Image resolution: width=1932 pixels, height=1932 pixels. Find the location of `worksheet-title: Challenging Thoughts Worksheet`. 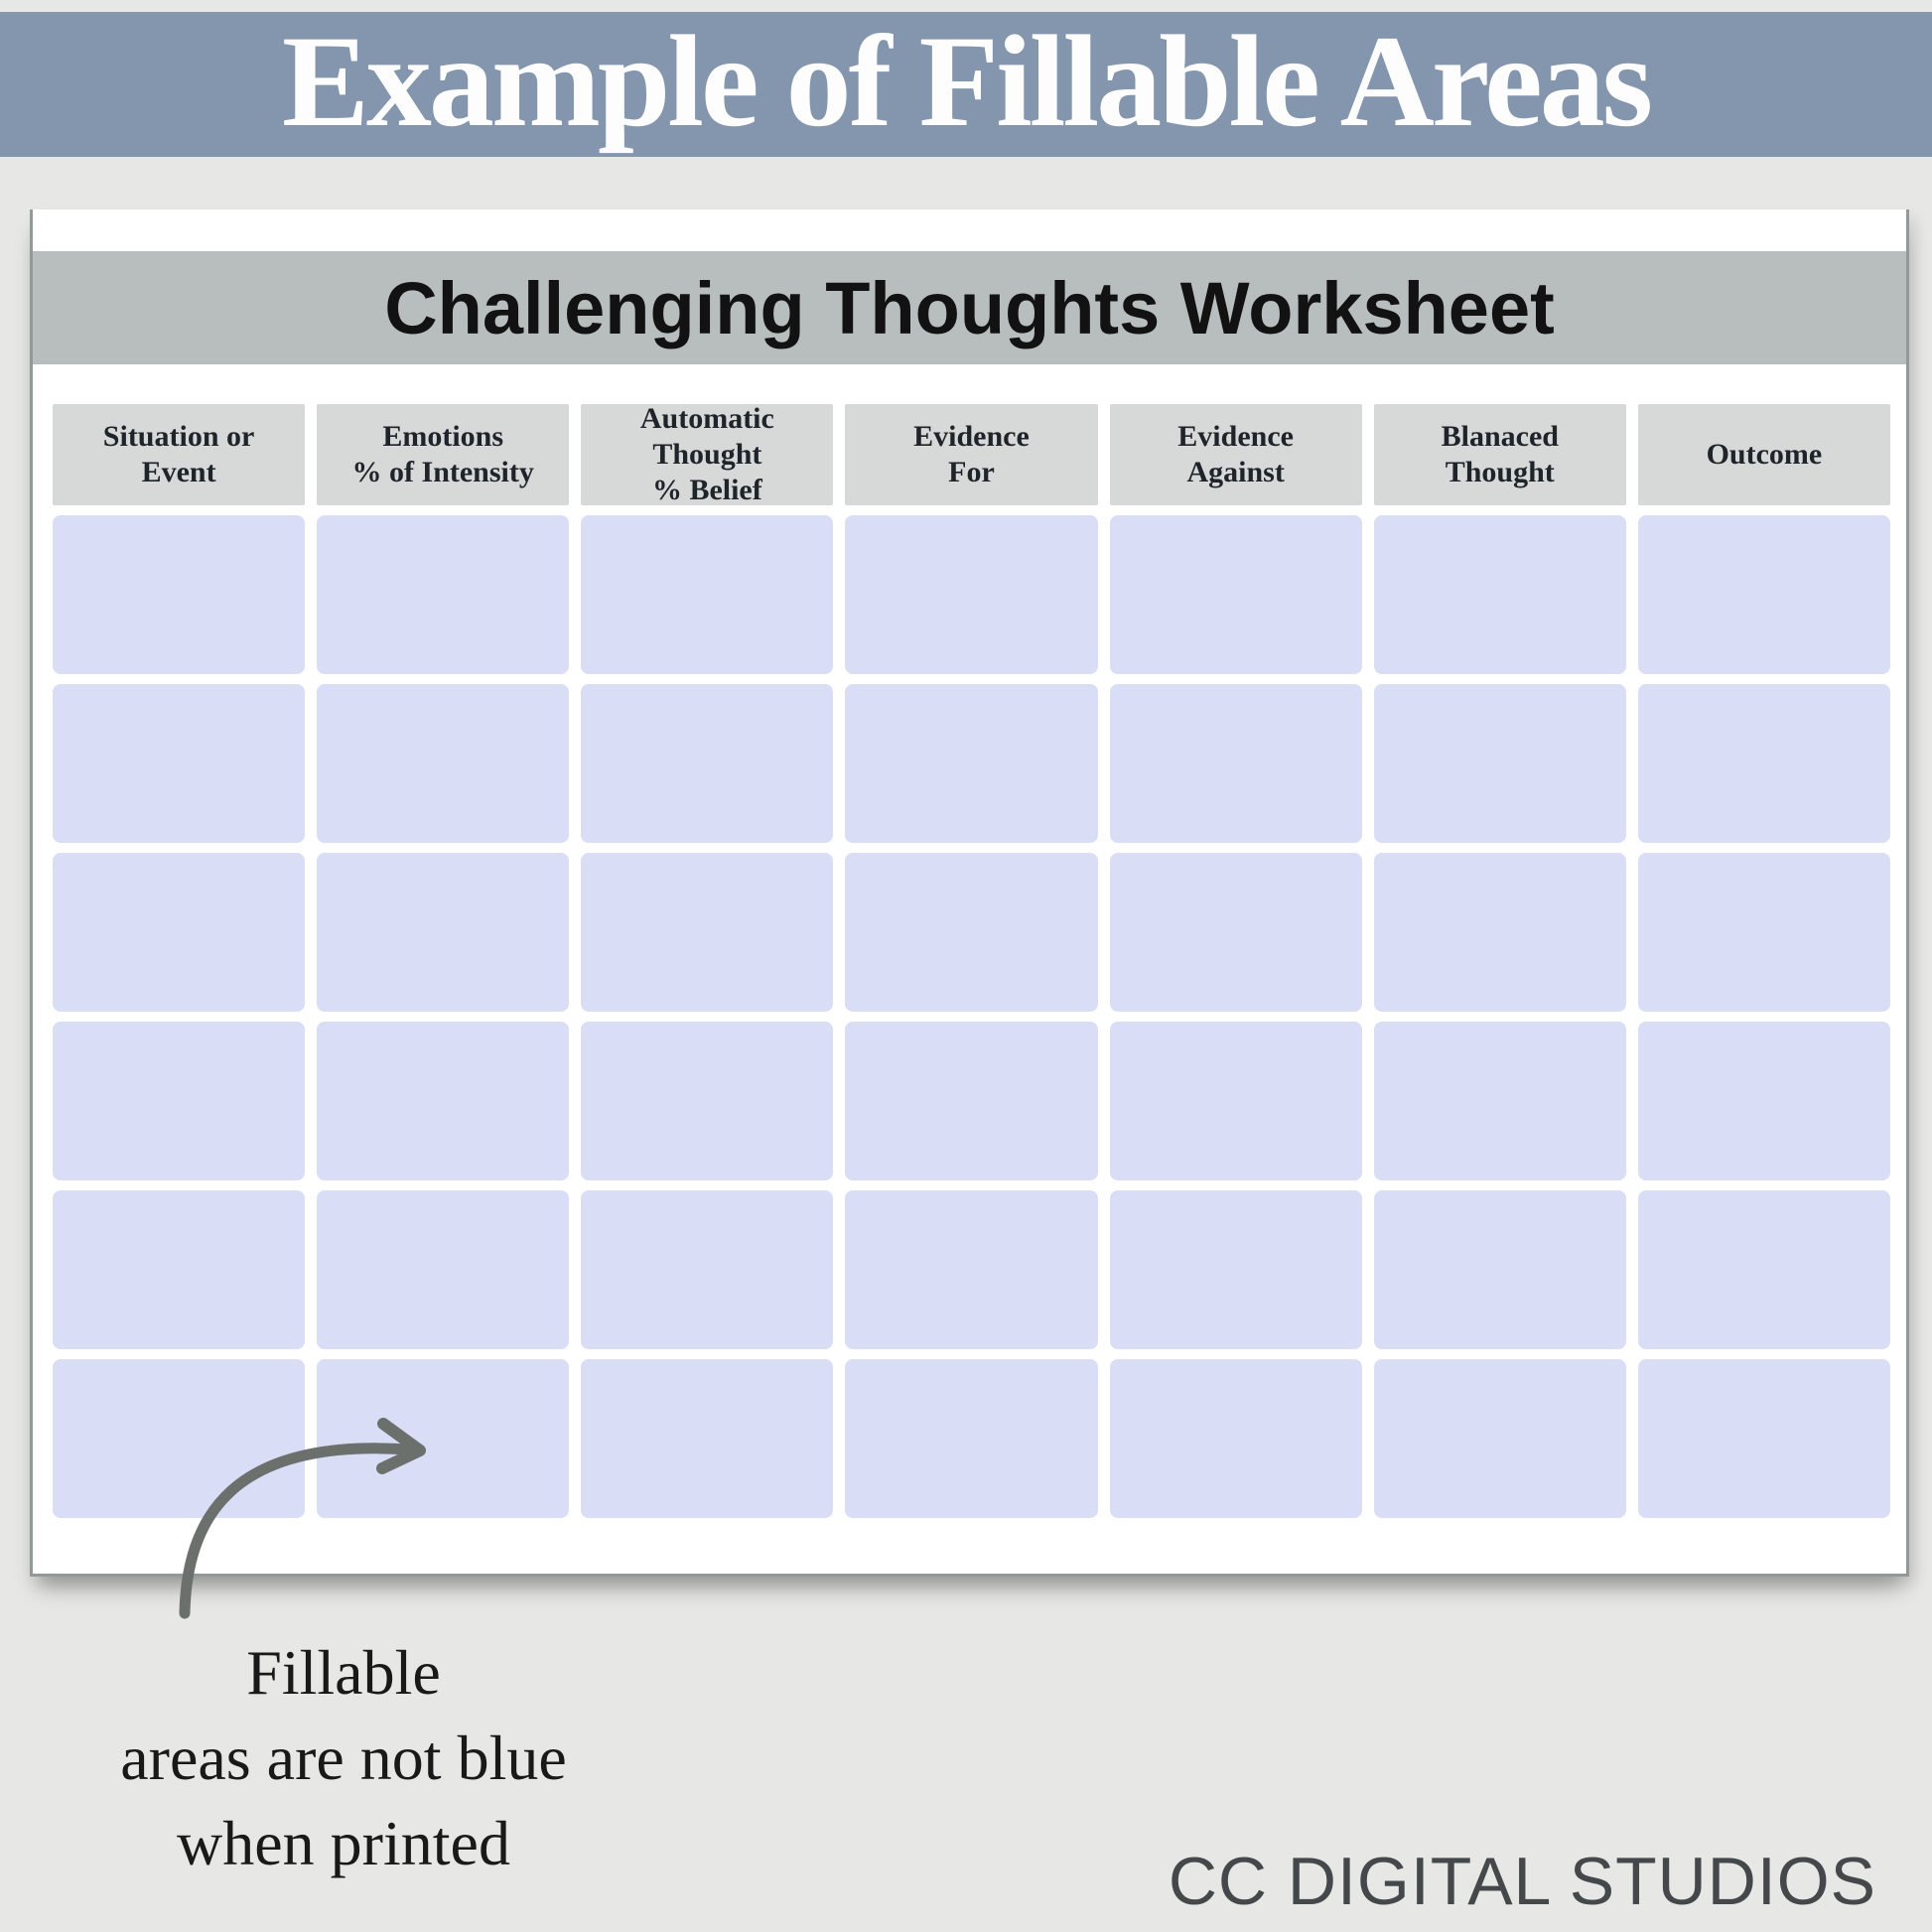

worksheet-title: Challenging Thoughts Worksheet is located at coordinates (970, 308).